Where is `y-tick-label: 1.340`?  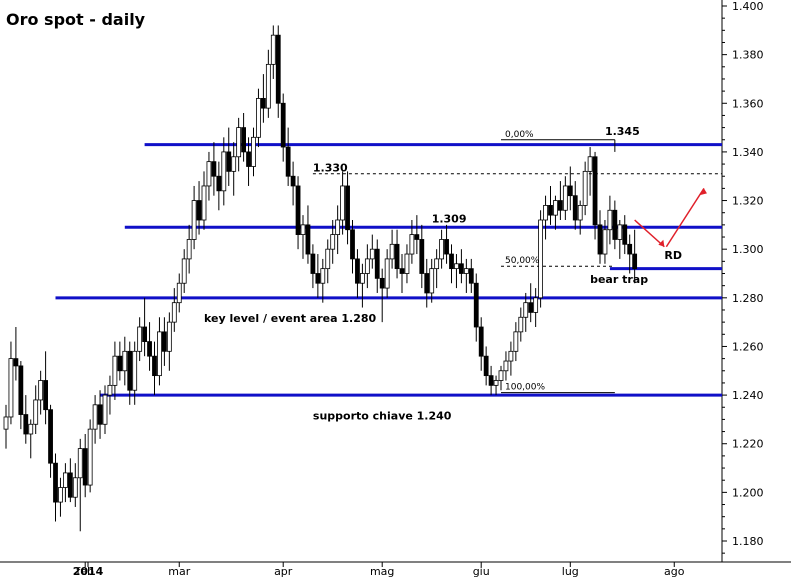
y-tick-label: 1.340 is located at coordinates (748, 152).